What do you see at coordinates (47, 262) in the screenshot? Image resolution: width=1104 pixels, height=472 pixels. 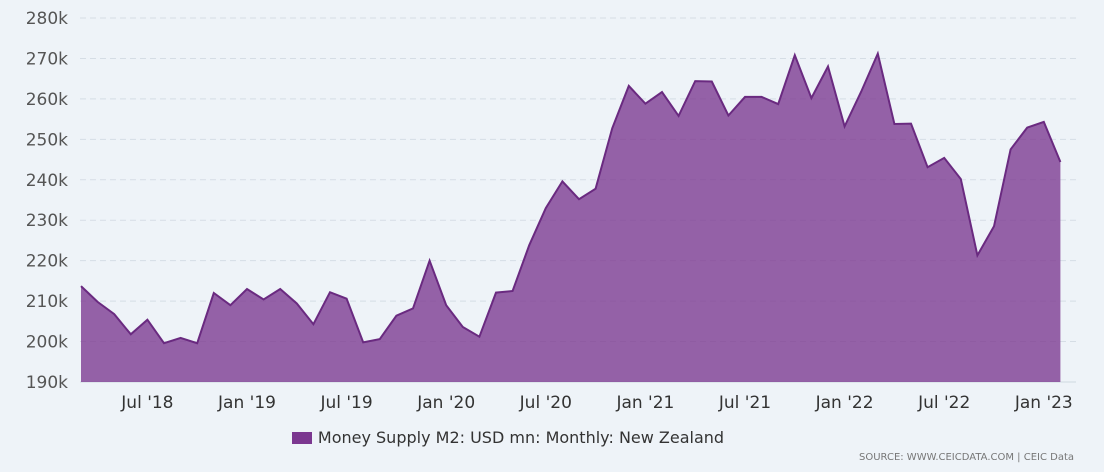 I see `y-tick-label: 220k` at bounding box center [47, 262].